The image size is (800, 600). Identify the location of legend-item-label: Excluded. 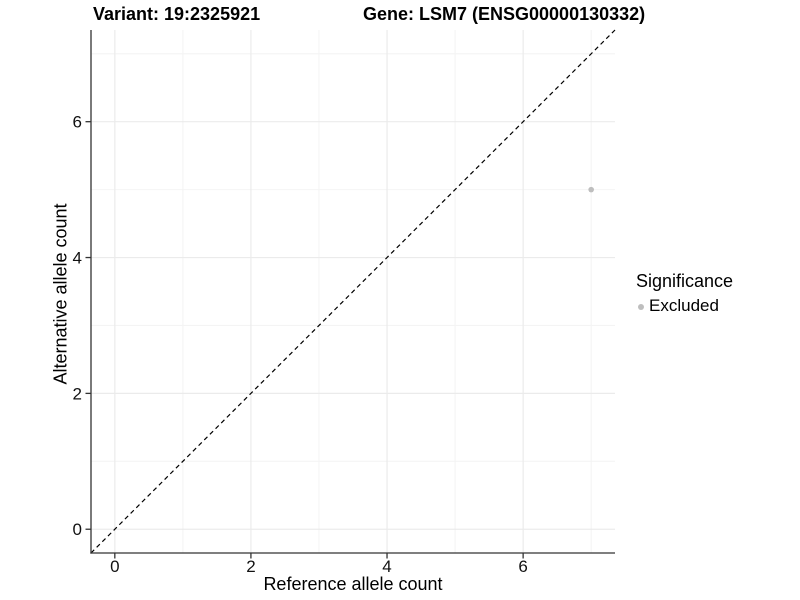
(684, 305).